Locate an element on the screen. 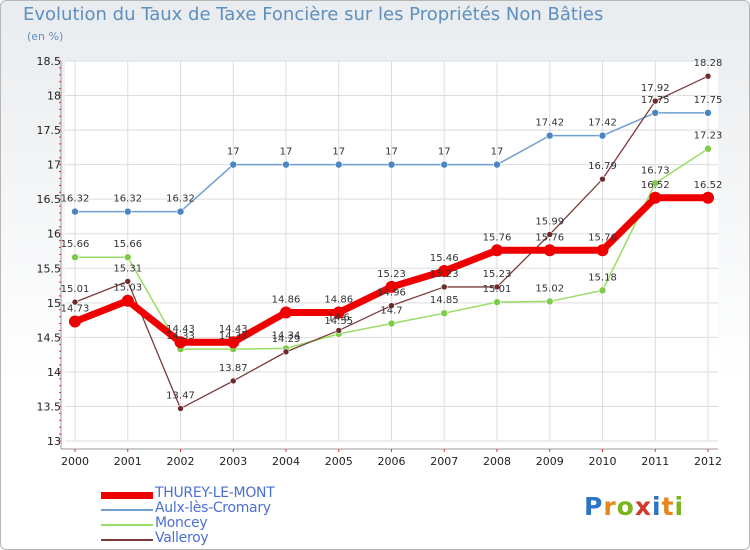 This screenshot has height=550, width=750. y-tick-label: 13.5 is located at coordinates (49, 406).